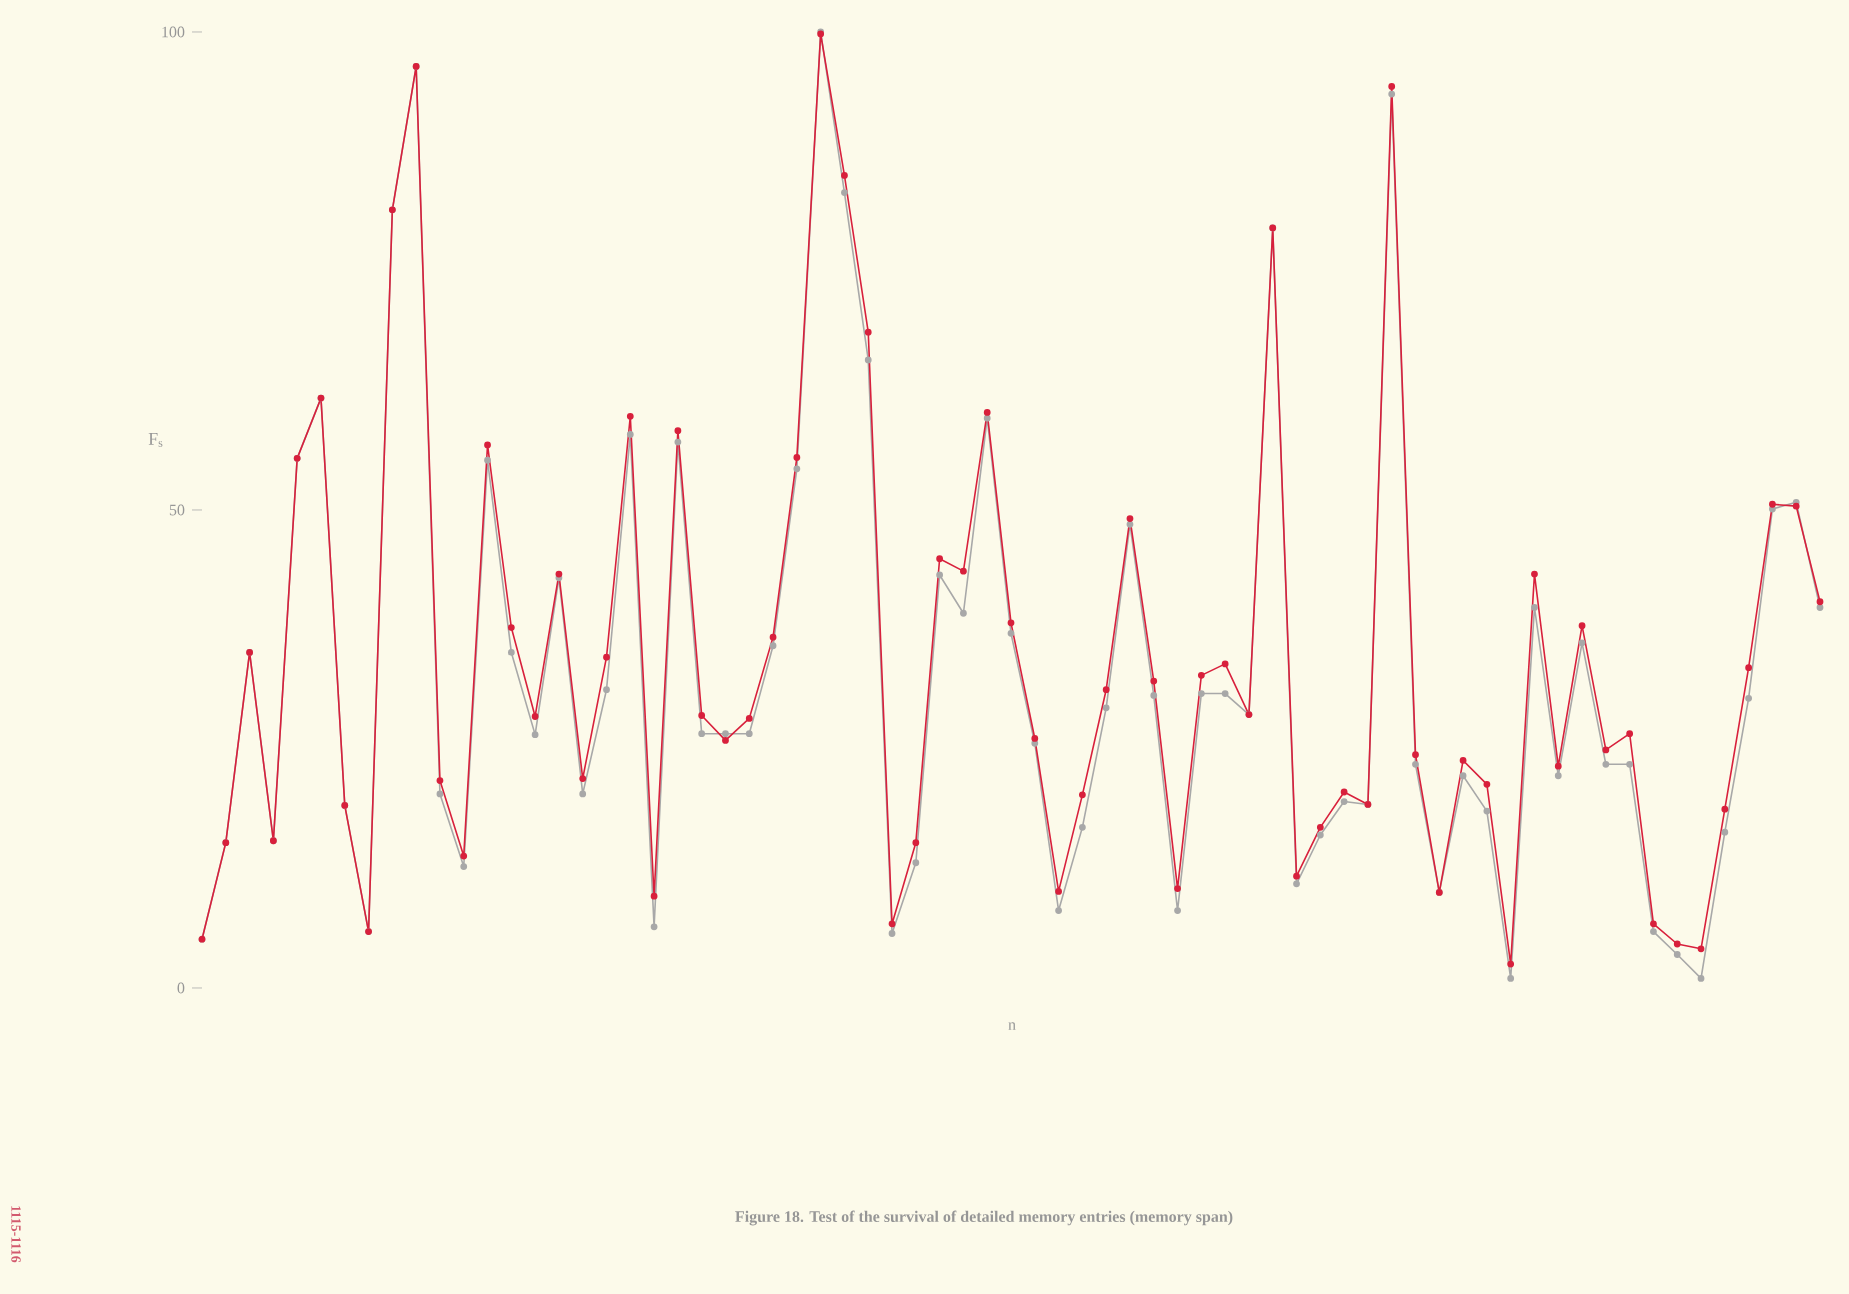 This screenshot has height=1294, width=1849. What do you see at coordinates (1012, 1026) in the screenshot?
I see `x-axis-title: n` at bounding box center [1012, 1026].